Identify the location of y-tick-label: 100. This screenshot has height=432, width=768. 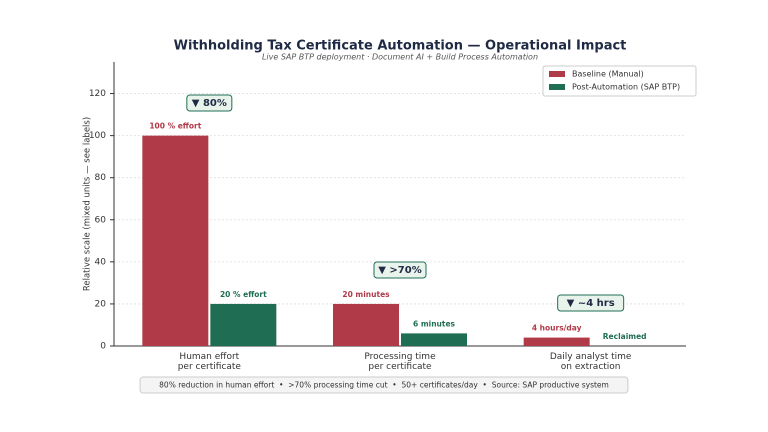
(97, 136).